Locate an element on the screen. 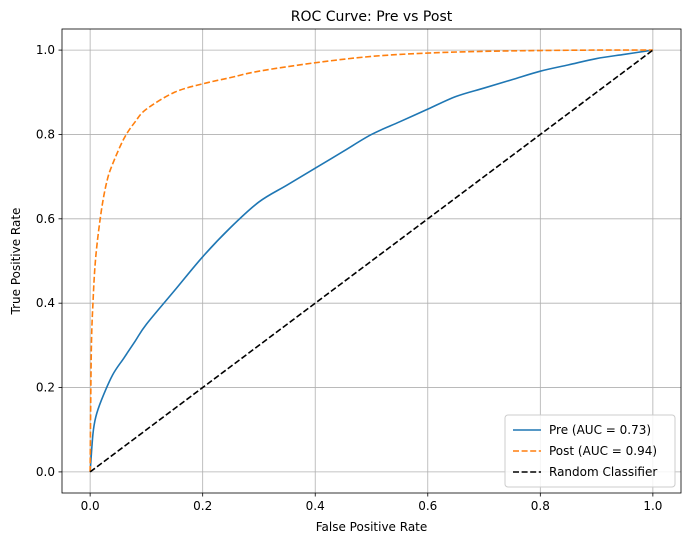 The width and height of the screenshot is (691, 545). y-tick-label: 1.0 is located at coordinates (45, 50).